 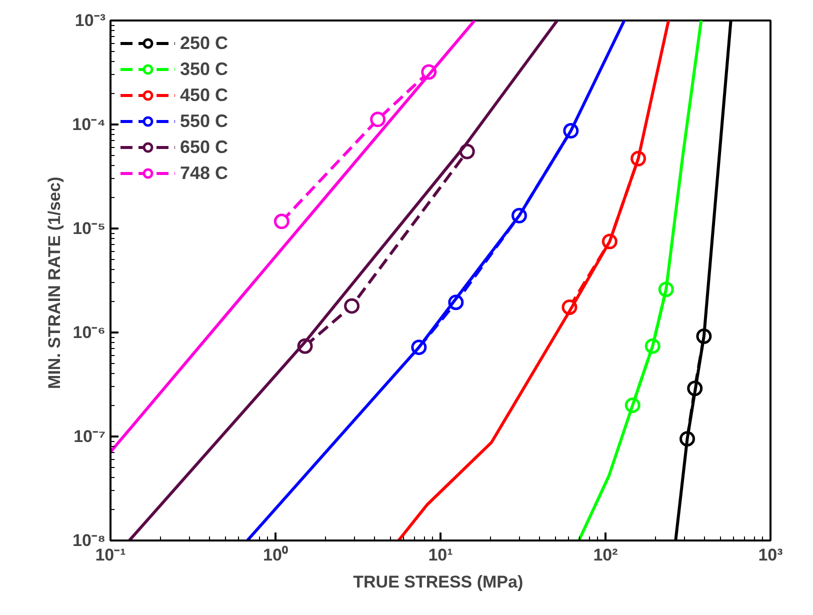 What do you see at coordinates (90, 436) in the screenshot?
I see `y-tick-label: 10⁻⁷` at bounding box center [90, 436].